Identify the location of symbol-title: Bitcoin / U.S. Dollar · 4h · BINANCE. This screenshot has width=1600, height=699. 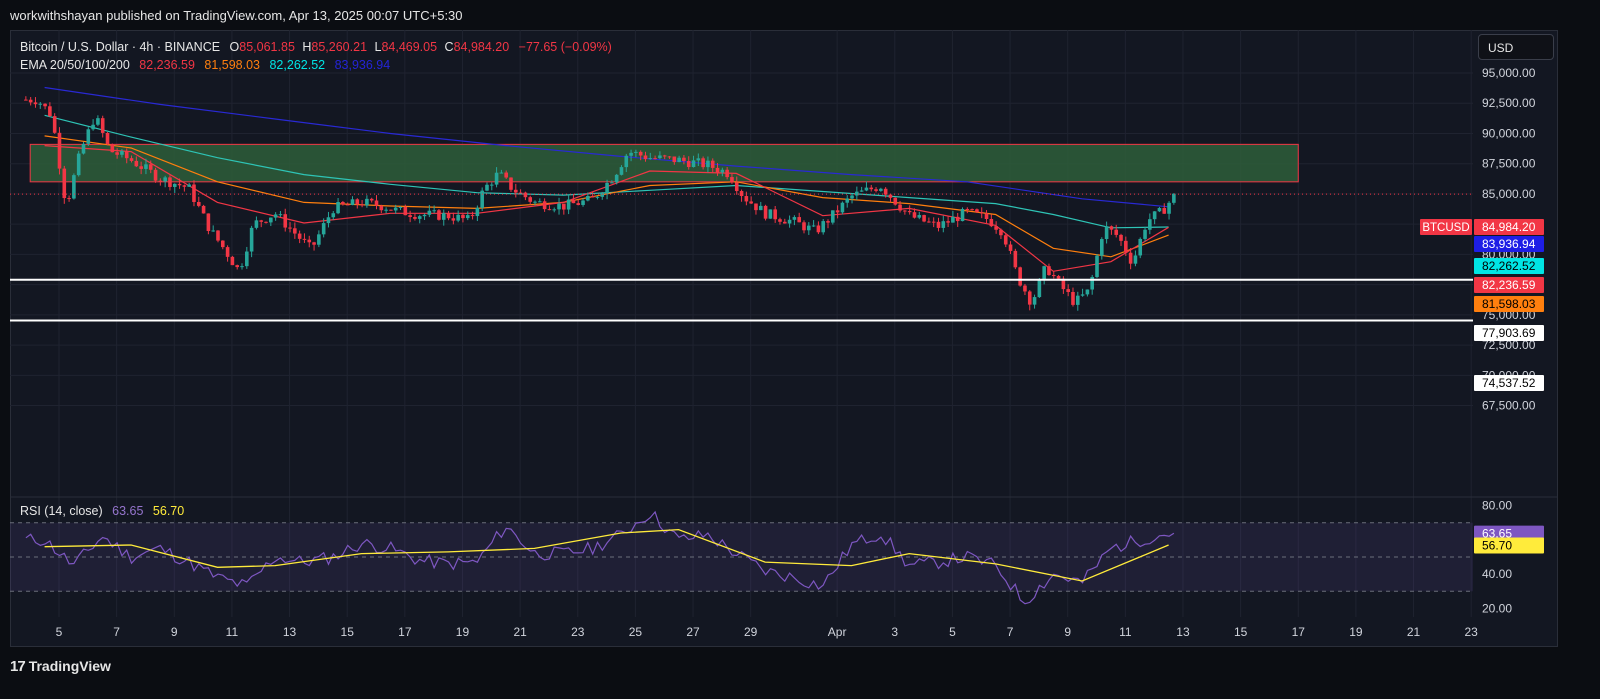
(120, 47).